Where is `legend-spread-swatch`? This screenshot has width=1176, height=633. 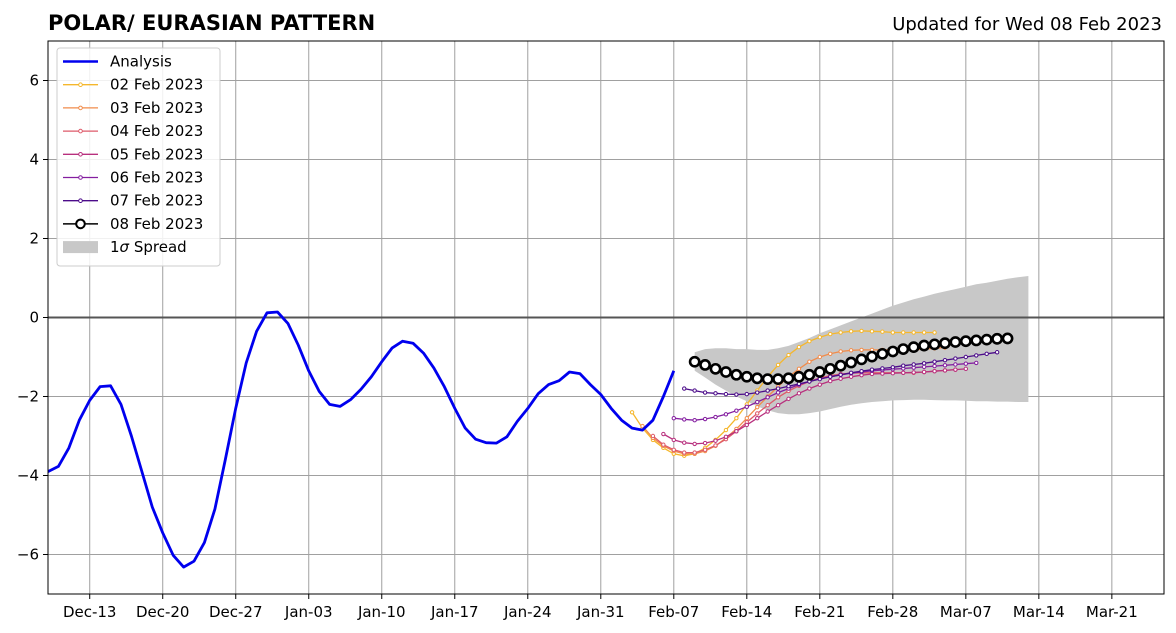 legend-spread-swatch is located at coordinates (80, 247).